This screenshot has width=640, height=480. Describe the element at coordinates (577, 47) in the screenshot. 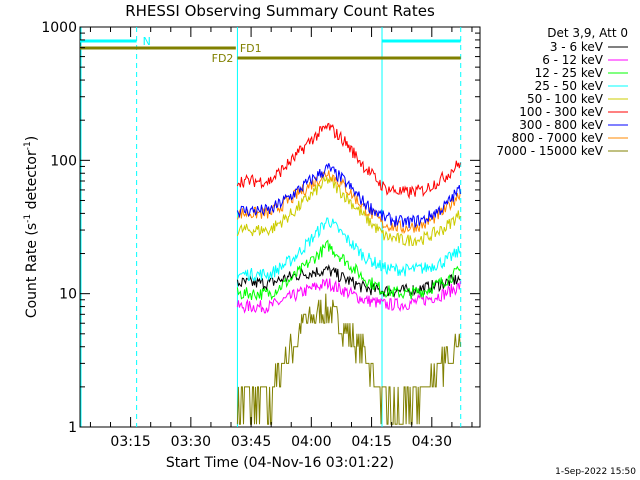

I see `legend-label: 3 - 6 keV` at that location.